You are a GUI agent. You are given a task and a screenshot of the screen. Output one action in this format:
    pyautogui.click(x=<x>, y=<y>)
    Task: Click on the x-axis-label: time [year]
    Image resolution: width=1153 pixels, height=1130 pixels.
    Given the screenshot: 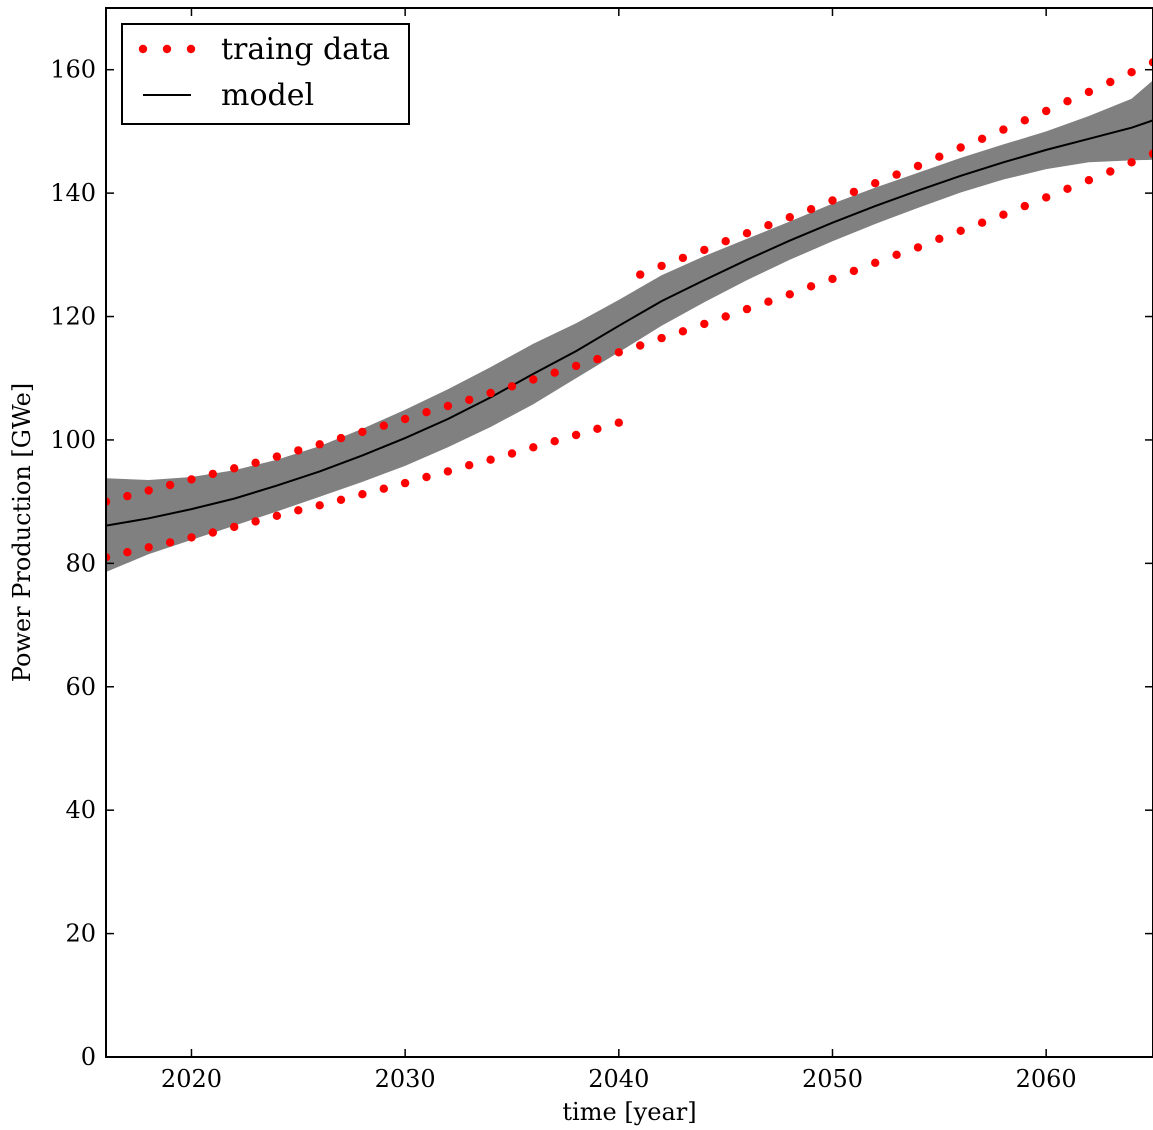 What is the action you would take?
    pyautogui.click(x=629, y=1112)
    